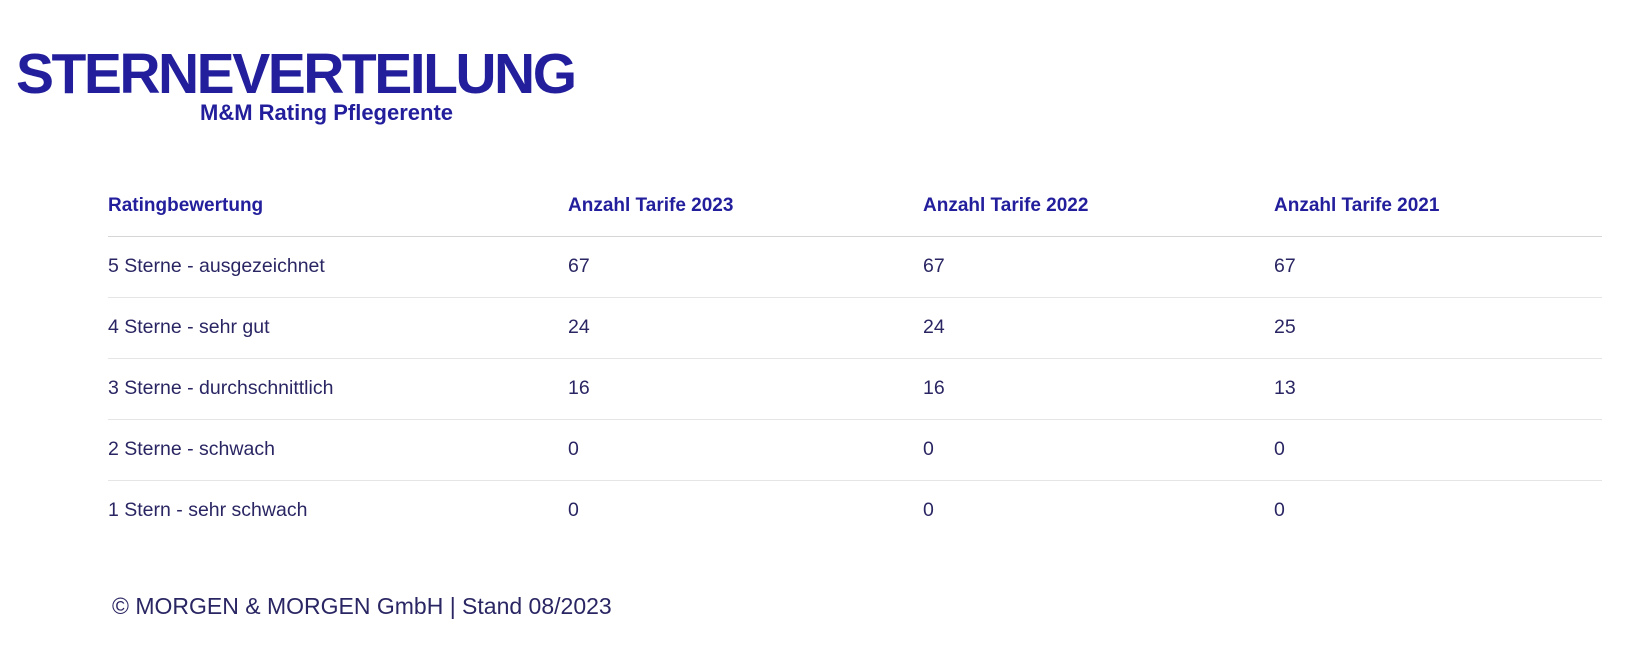 This screenshot has height=652, width=1635. I want to click on table-row: 1 Stern - sehr schwach 0 0 0, so click(855, 510).